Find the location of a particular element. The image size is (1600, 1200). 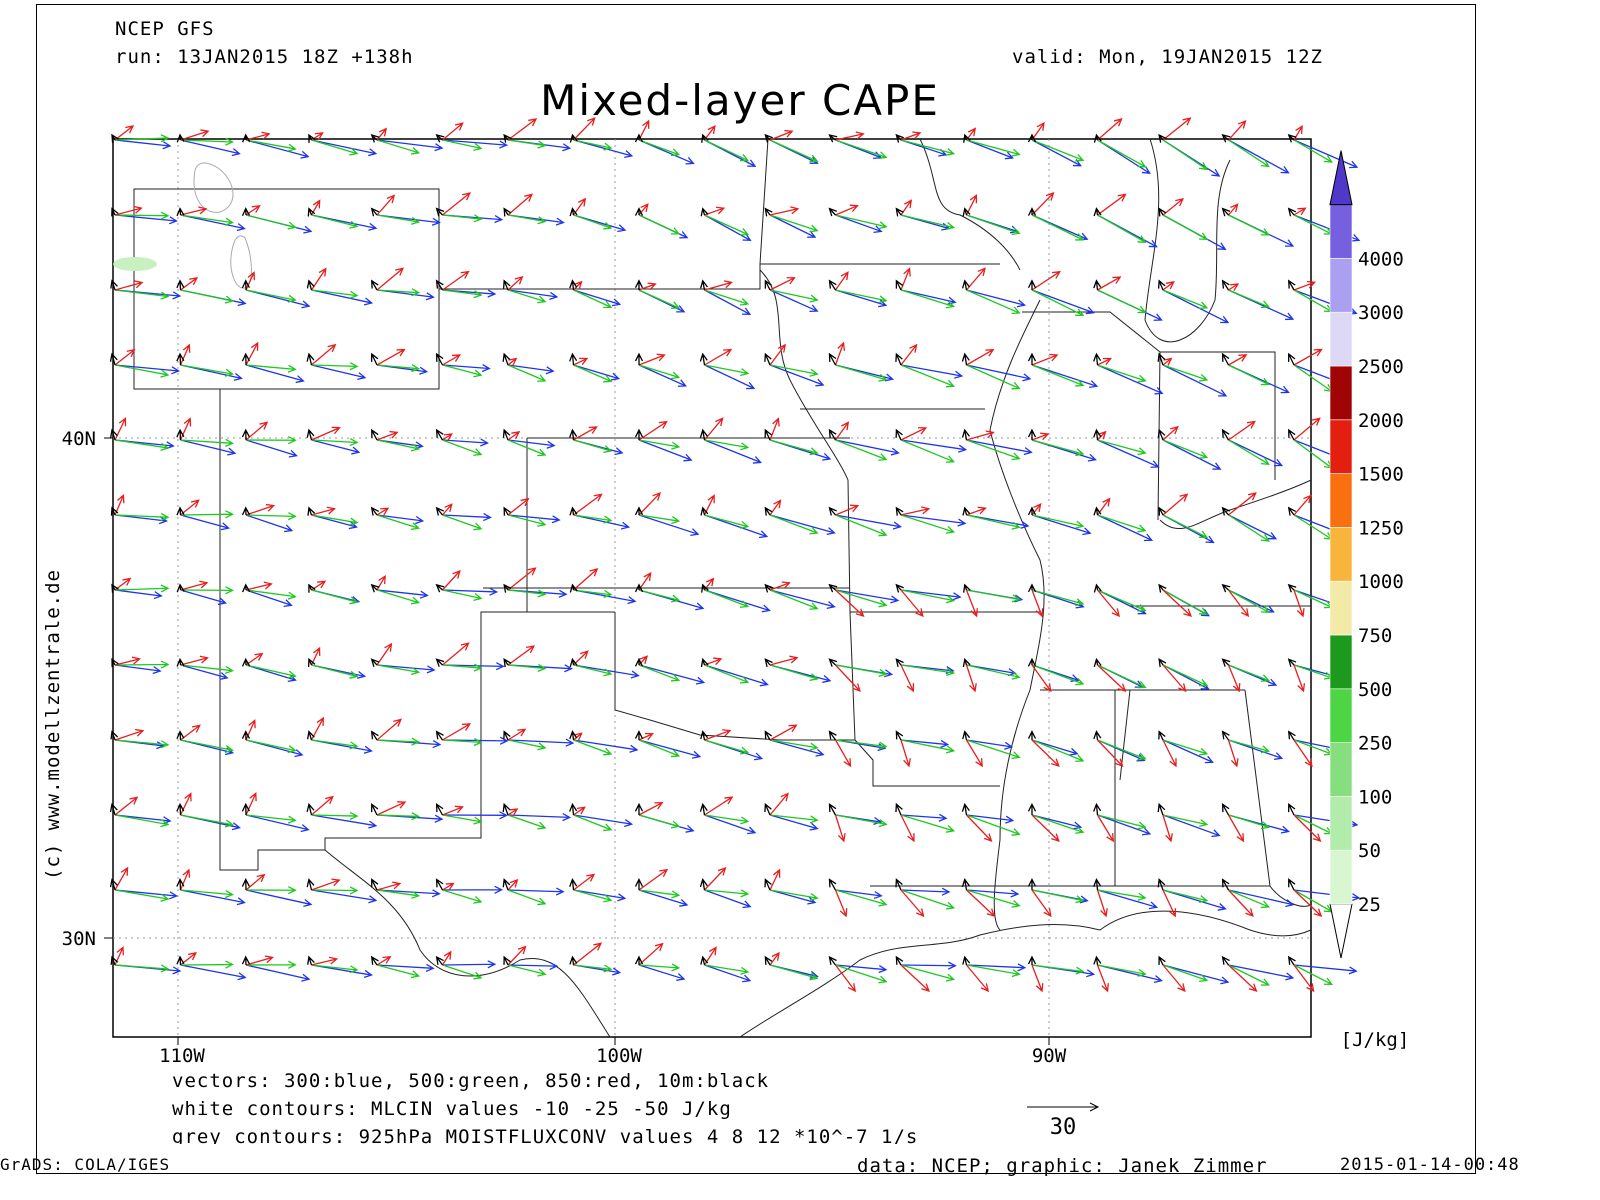

colorbar-label-100: 100 is located at coordinates (1375, 797).